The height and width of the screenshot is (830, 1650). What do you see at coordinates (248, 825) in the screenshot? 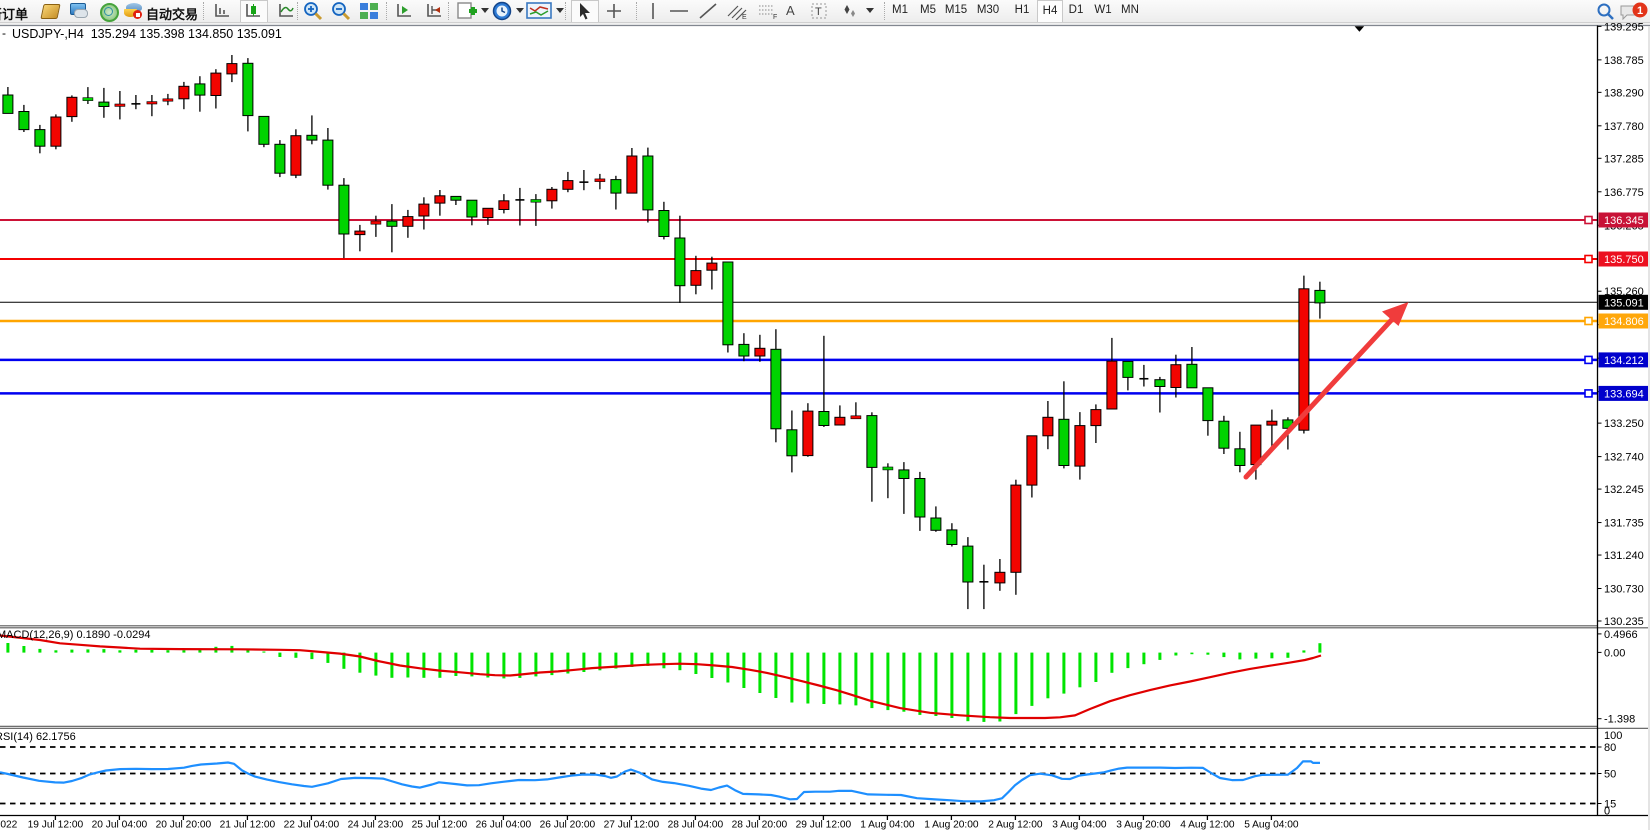
I see `svg-text: 21 Jul 12:00` at bounding box center [248, 825].